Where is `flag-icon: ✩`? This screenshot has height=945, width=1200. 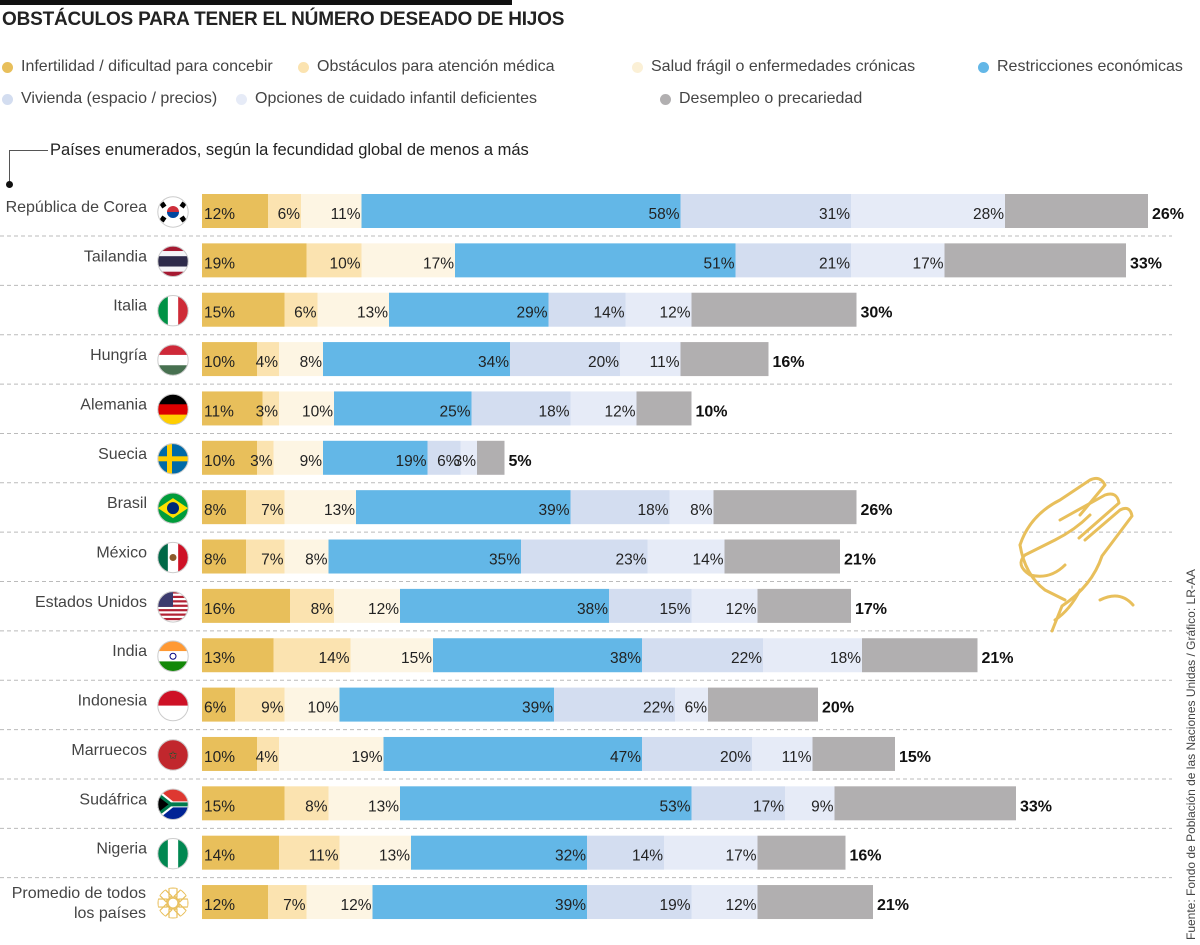 flag-icon: ✩ is located at coordinates (173, 755).